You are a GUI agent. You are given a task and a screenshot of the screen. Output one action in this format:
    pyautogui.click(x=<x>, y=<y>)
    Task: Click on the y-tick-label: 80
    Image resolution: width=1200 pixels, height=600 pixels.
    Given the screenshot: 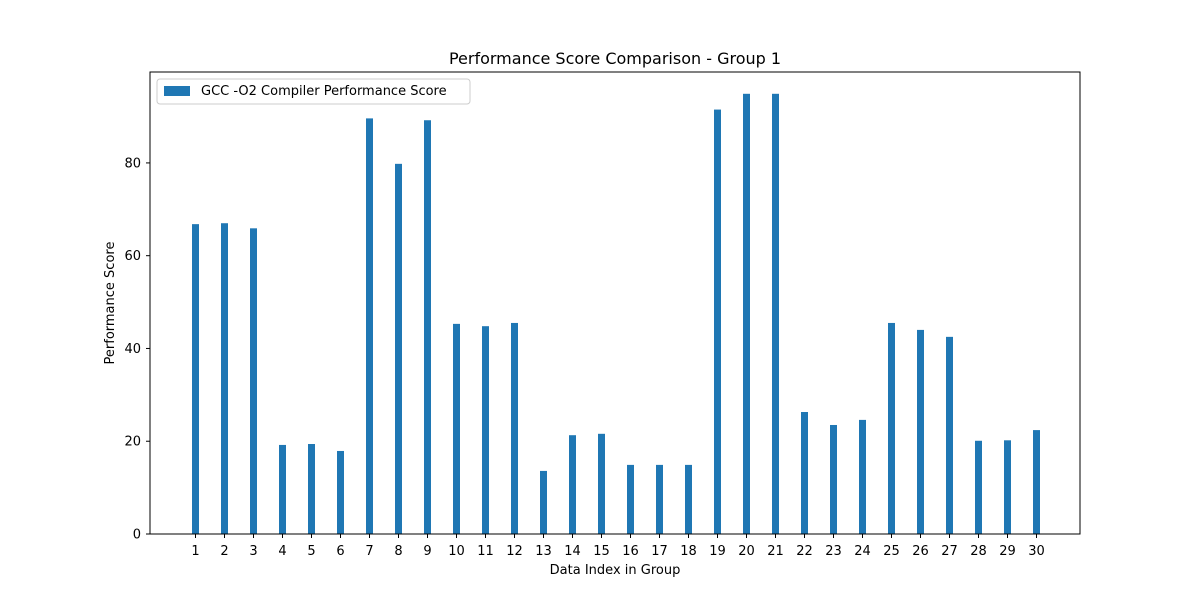 What is the action you would take?
    pyautogui.click(x=132, y=163)
    